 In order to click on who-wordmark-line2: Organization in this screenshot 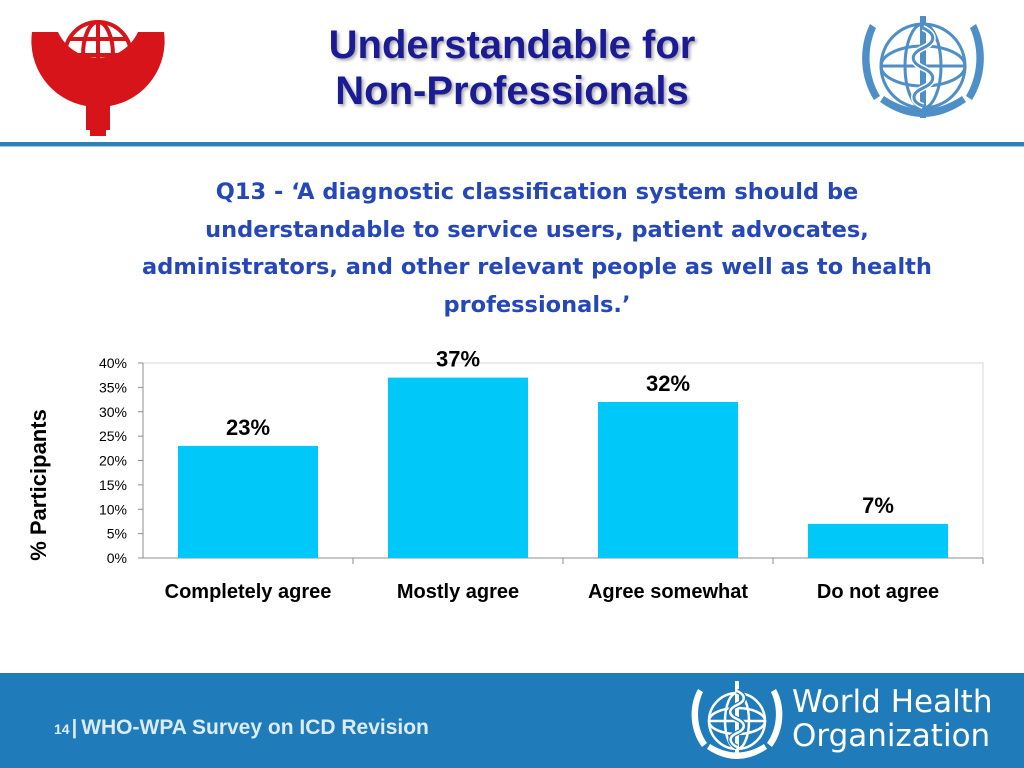, I will do `click(891, 736)`.